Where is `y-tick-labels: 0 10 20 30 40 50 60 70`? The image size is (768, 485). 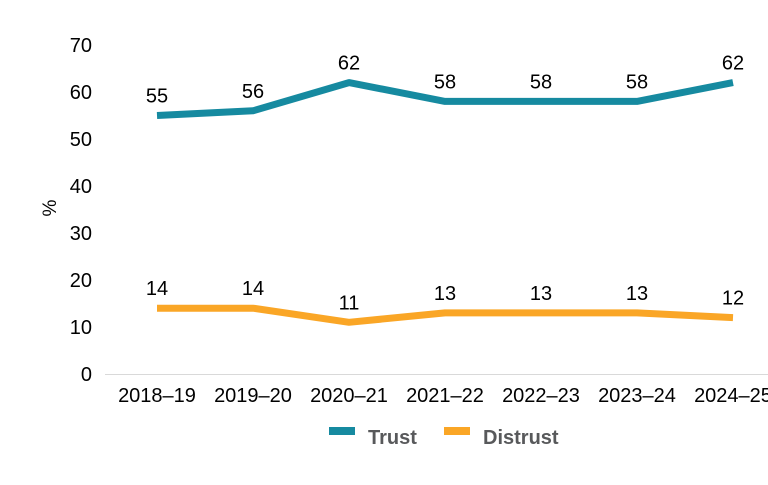 y-tick-labels: 0 10 20 30 40 50 60 70 is located at coordinates (81, 210).